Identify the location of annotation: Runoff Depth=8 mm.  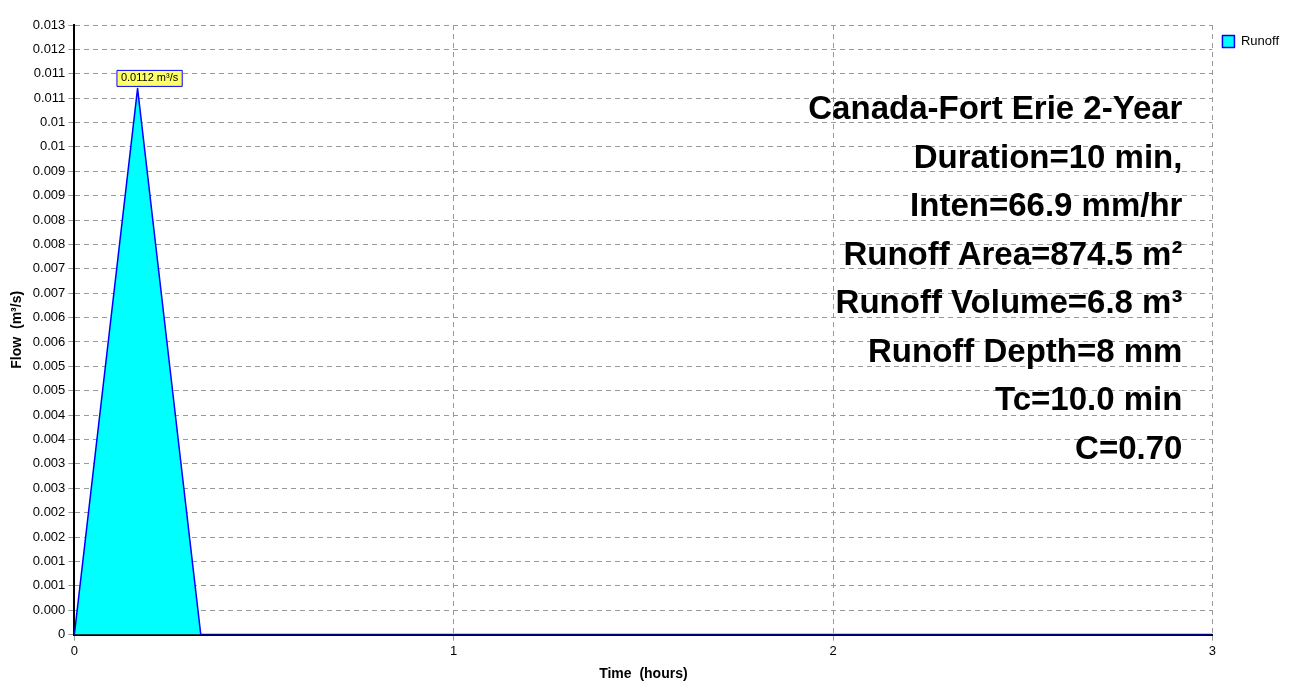
(1025, 350).